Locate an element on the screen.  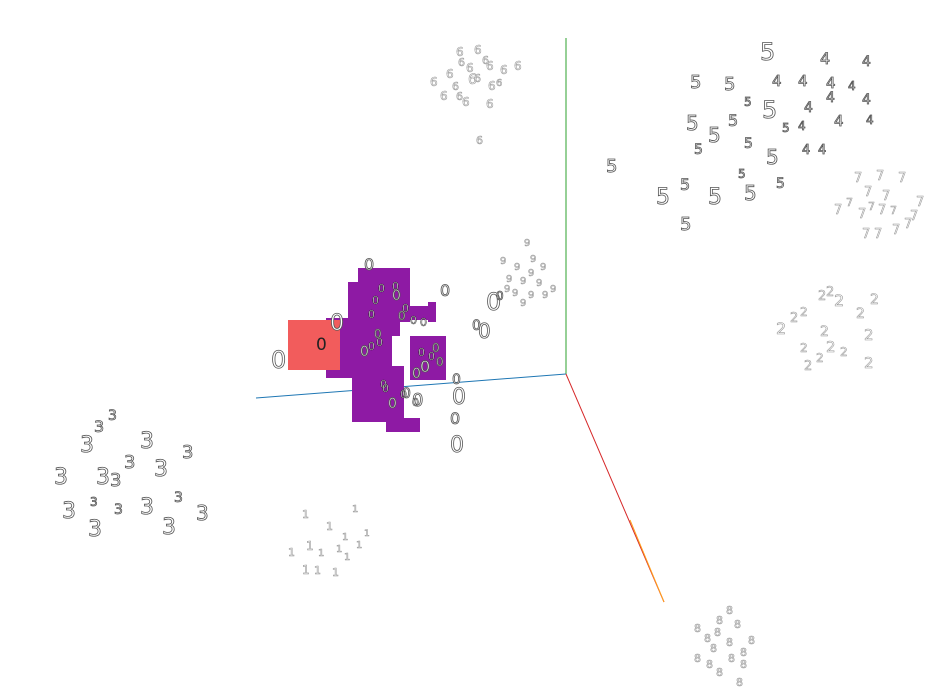
selection-region is located at coordinates (367, 350).